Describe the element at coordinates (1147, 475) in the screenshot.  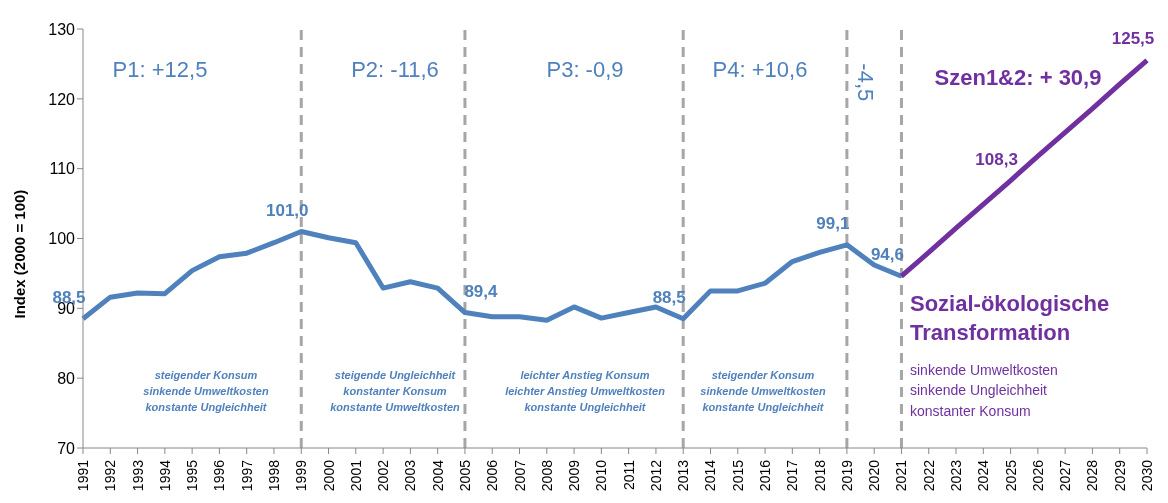
I see `x-tick-label: 2030` at that location.